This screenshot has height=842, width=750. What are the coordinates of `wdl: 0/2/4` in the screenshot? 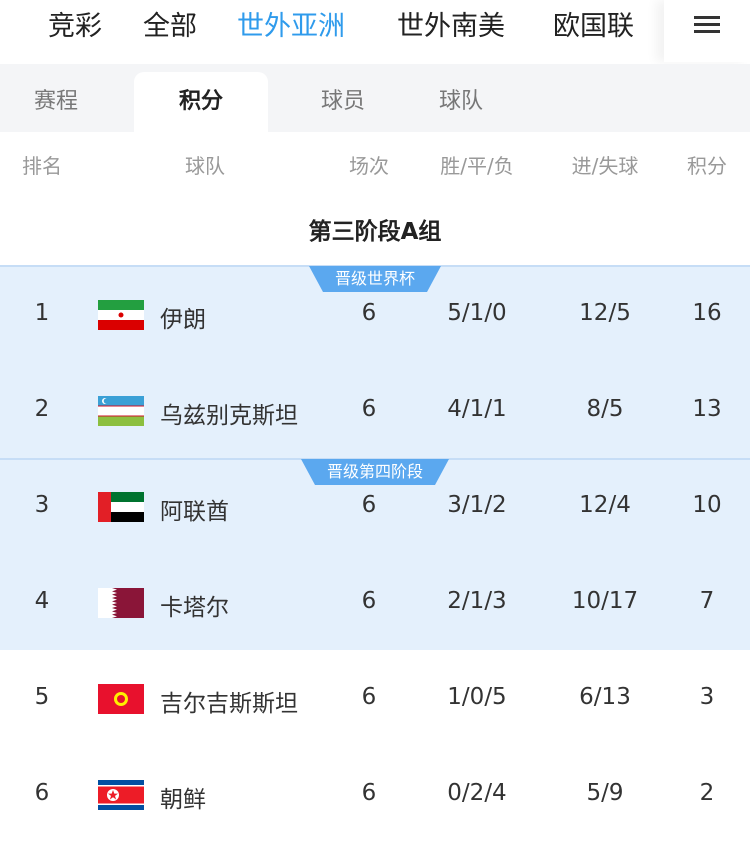 It's located at (477, 793).